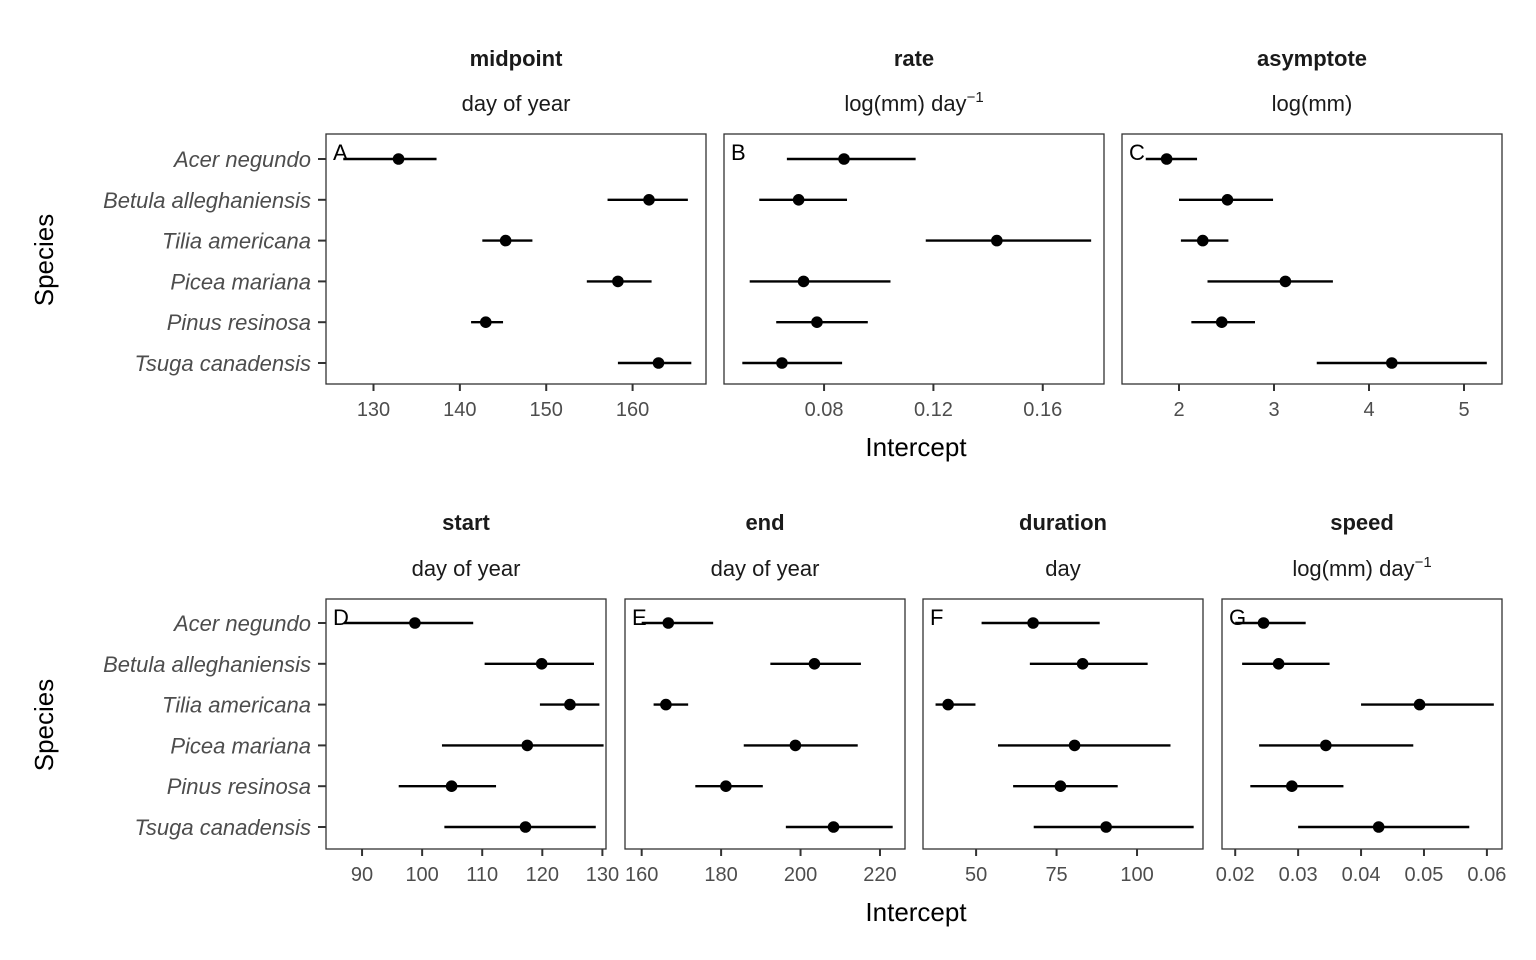  What do you see at coordinates (1312, 103) in the screenshot?
I see `panel-unit: log(mm)` at bounding box center [1312, 103].